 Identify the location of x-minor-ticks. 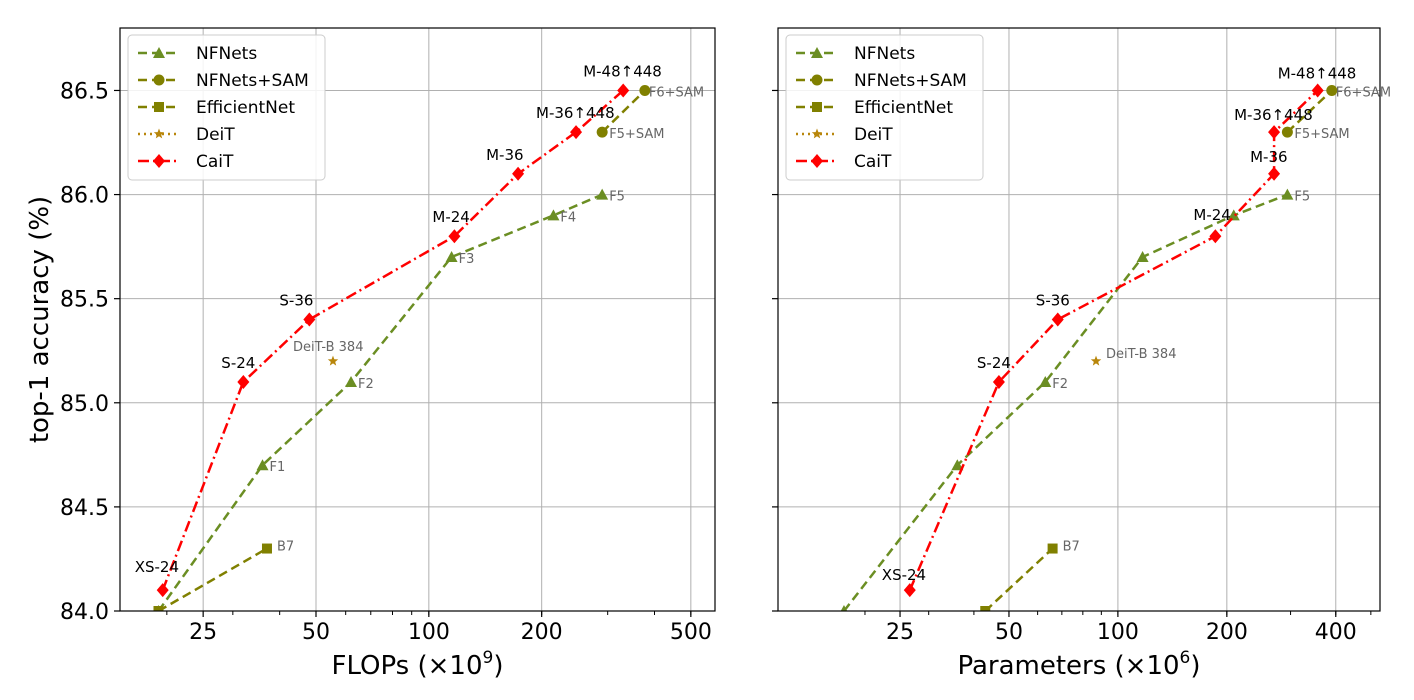
(429, 613).